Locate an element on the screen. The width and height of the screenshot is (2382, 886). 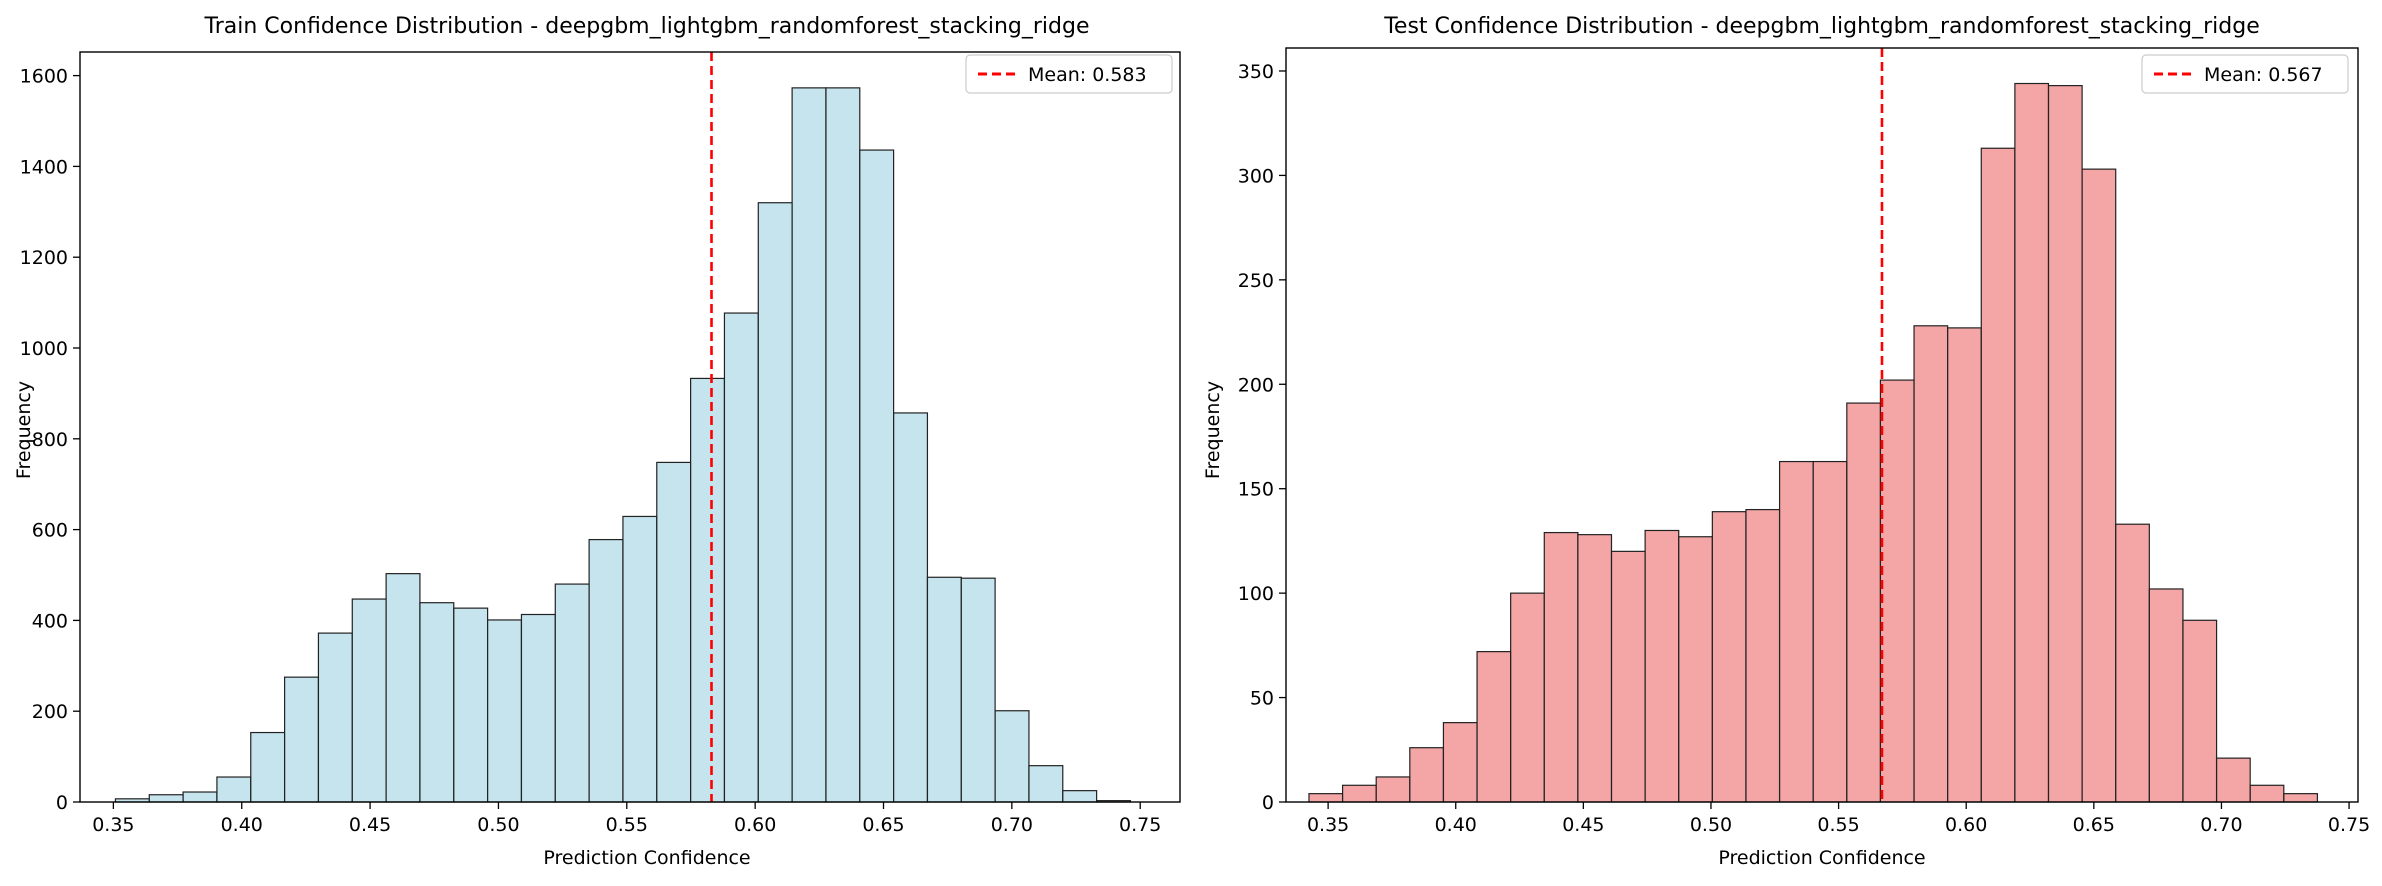
legend-label: Mean: 0.583 is located at coordinates (1087, 75).